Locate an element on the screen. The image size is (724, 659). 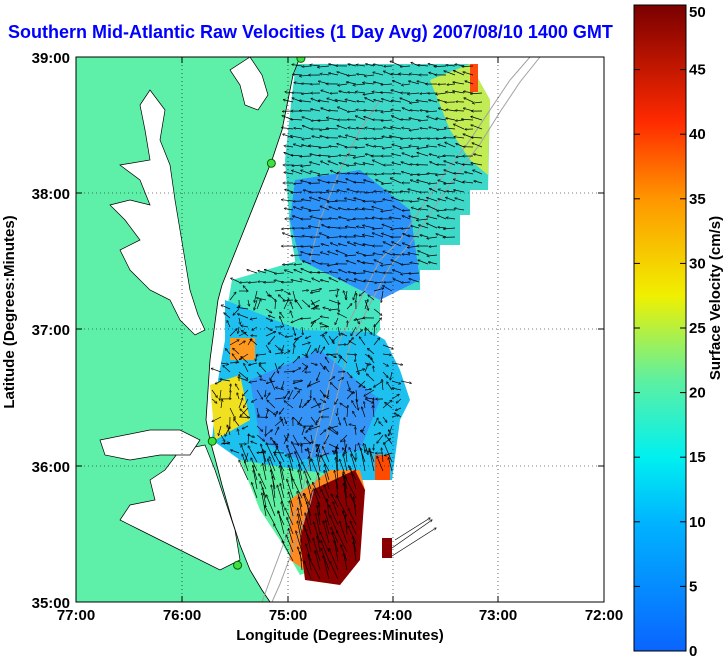
velocity-region-nj-red is located at coordinates (474, 78).